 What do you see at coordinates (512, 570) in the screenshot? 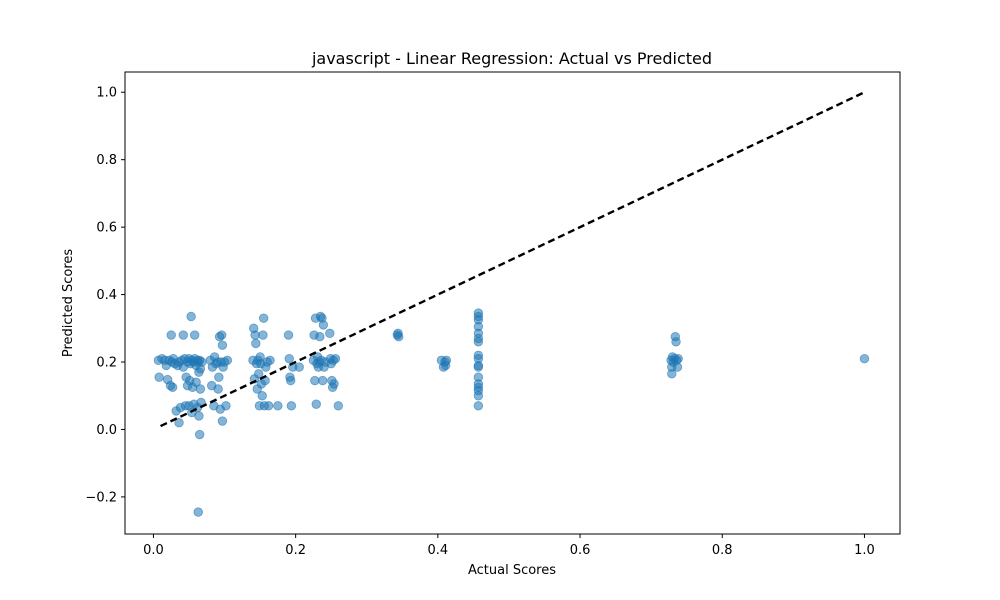
I see `x-axis-label: Actual Scores` at bounding box center [512, 570].